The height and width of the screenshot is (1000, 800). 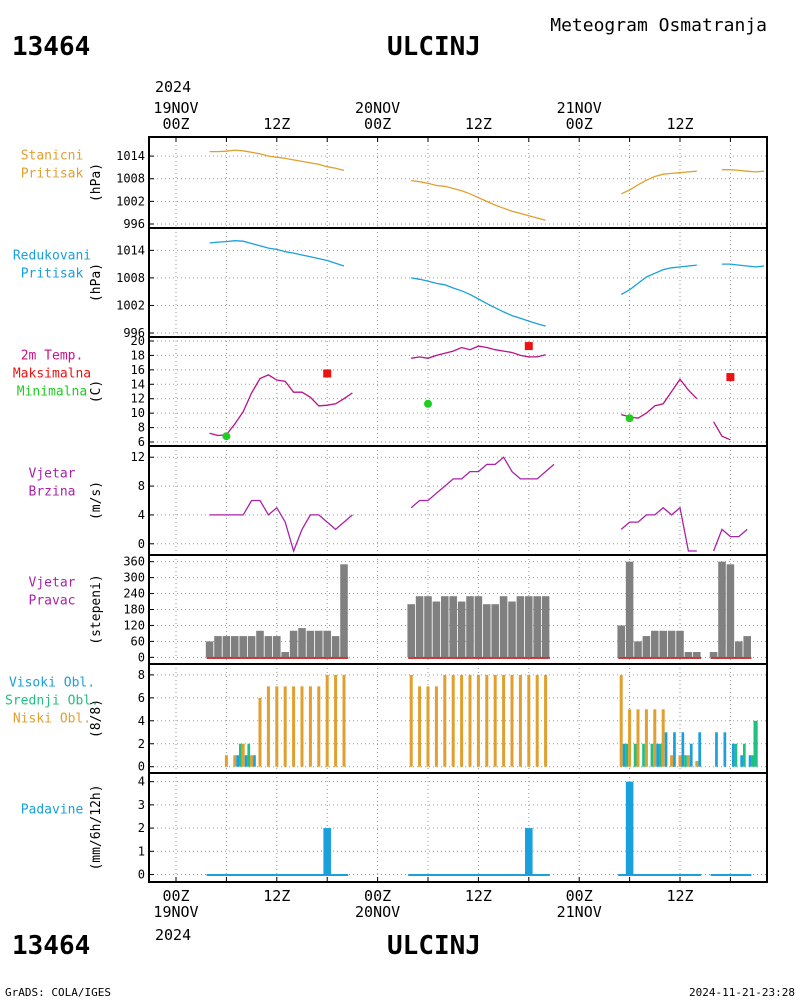 What do you see at coordinates (96, 182) in the screenshot?
I see `unit-label: (hPa)` at bounding box center [96, 182].